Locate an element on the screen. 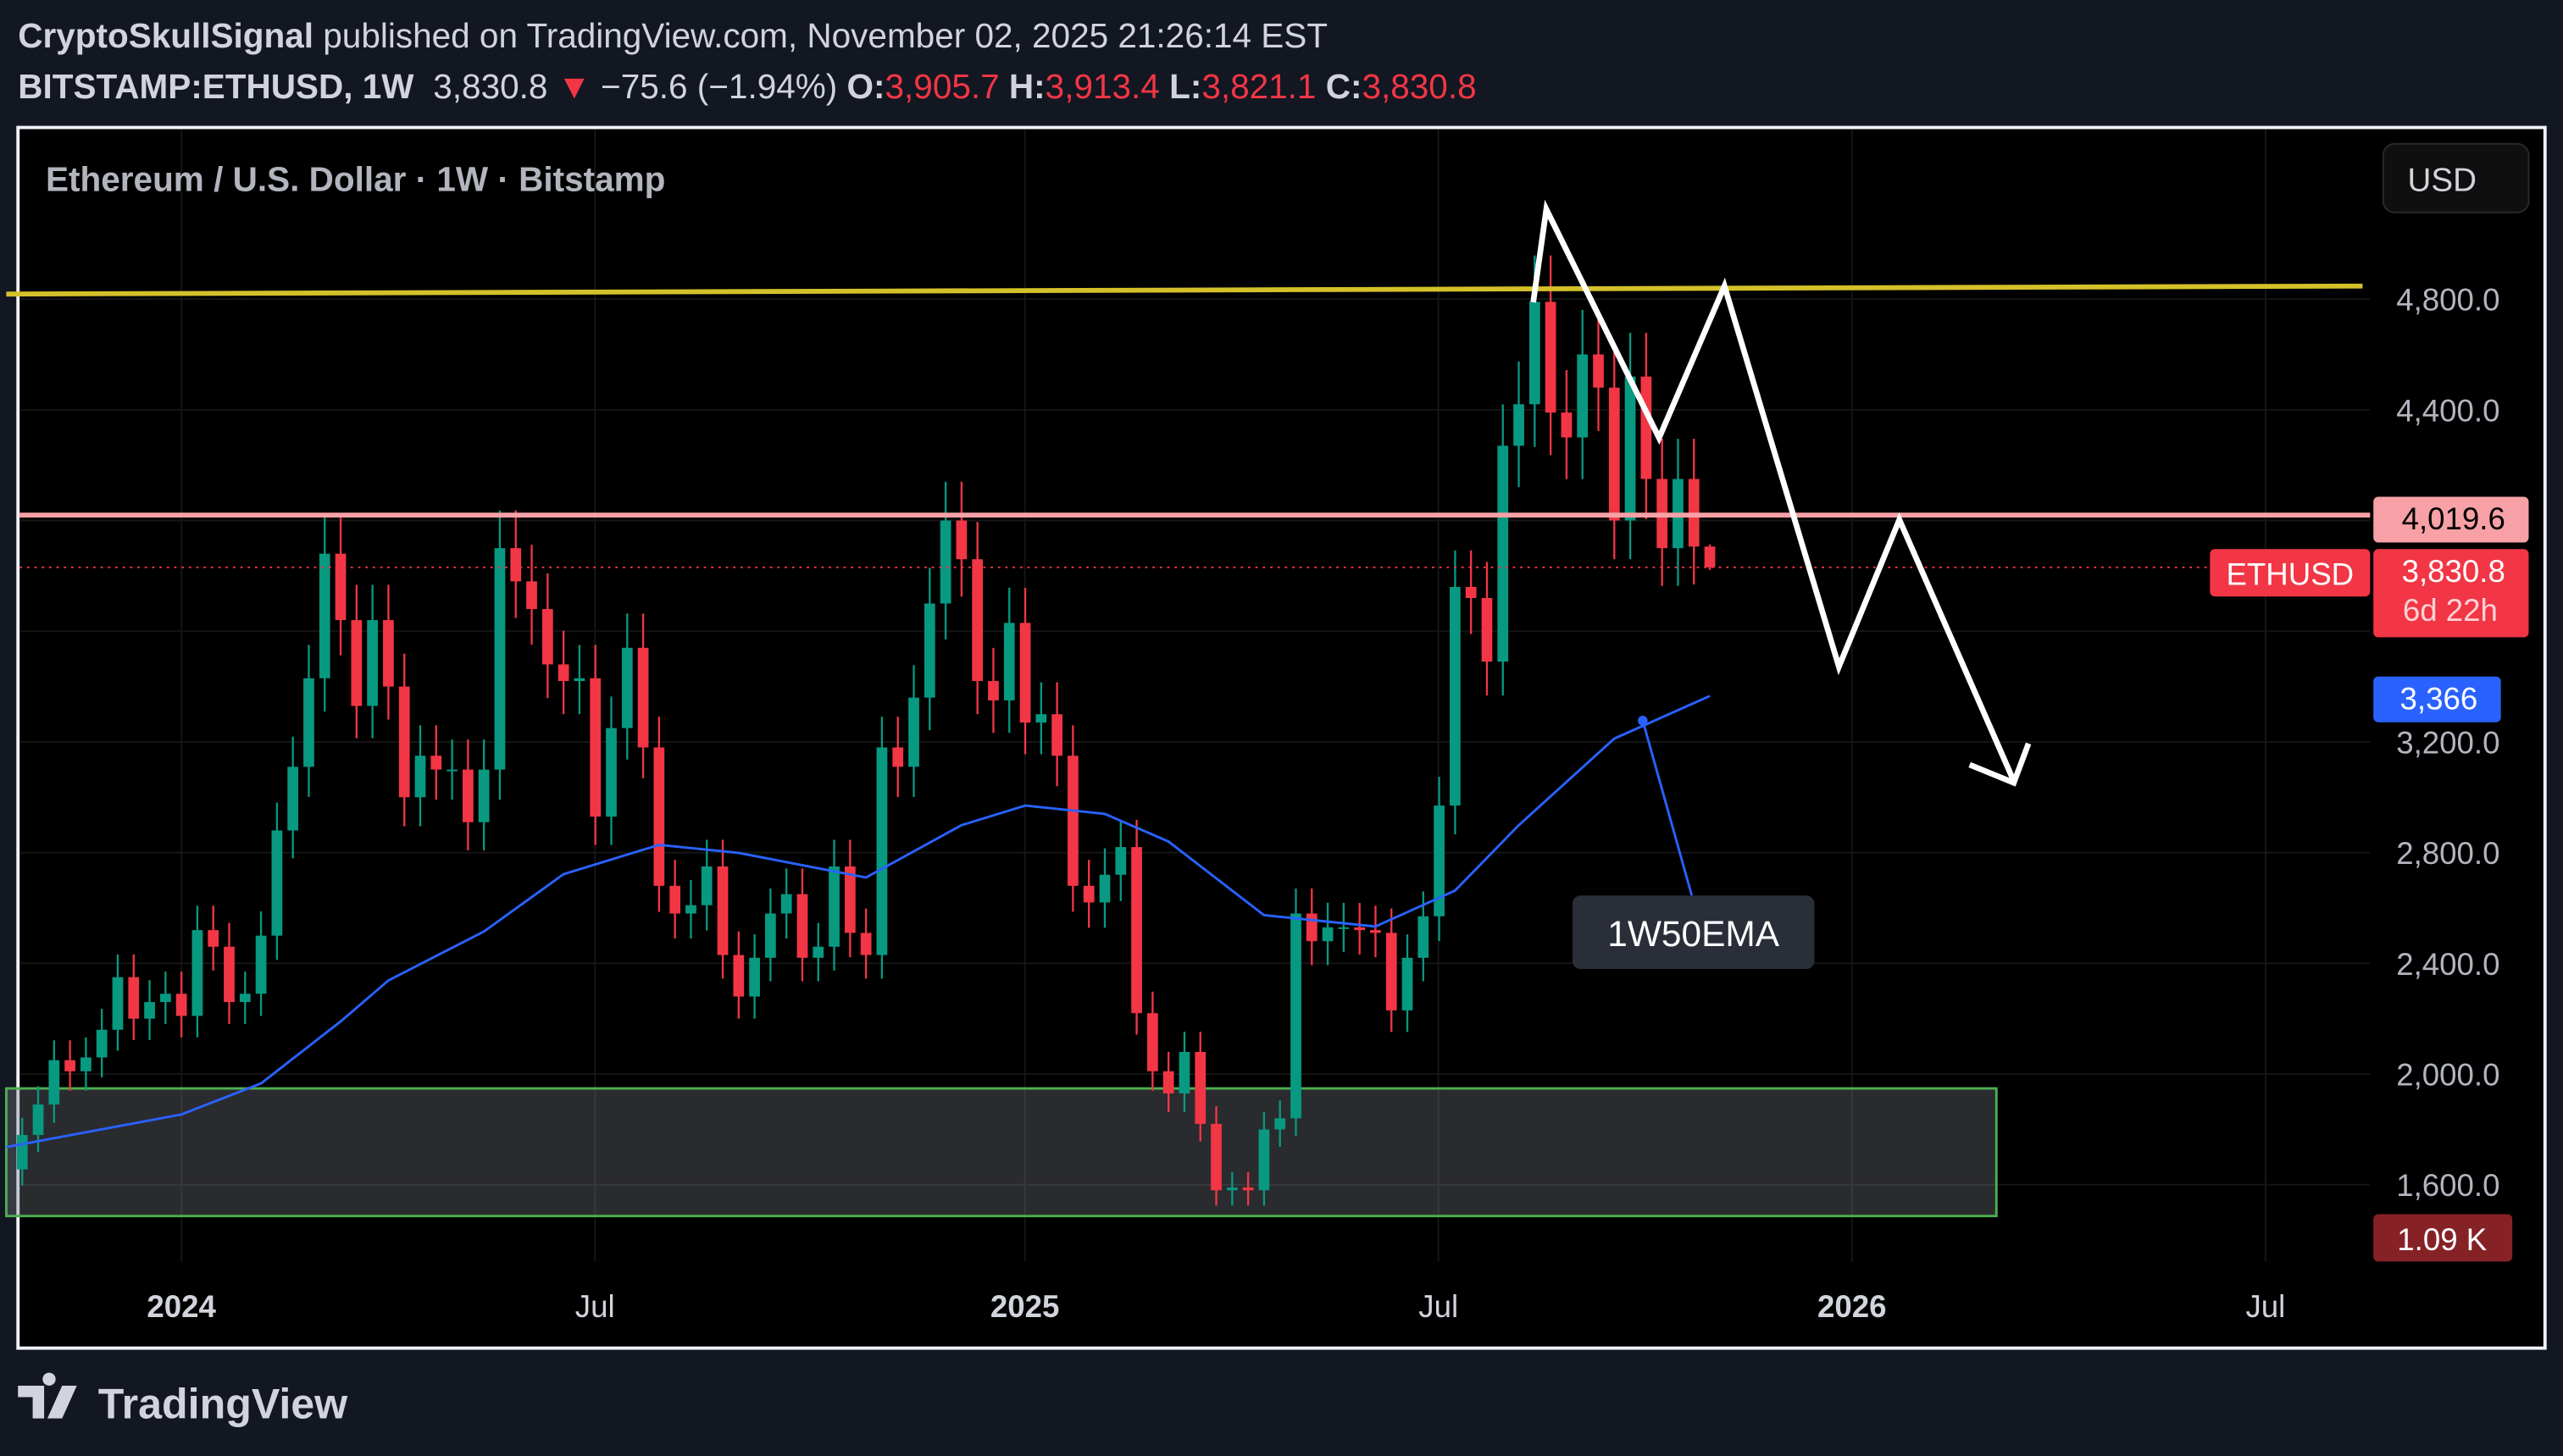 This screenshot has width=2563, height=1456. ema-annotation is located at coordinates (1694, 932).